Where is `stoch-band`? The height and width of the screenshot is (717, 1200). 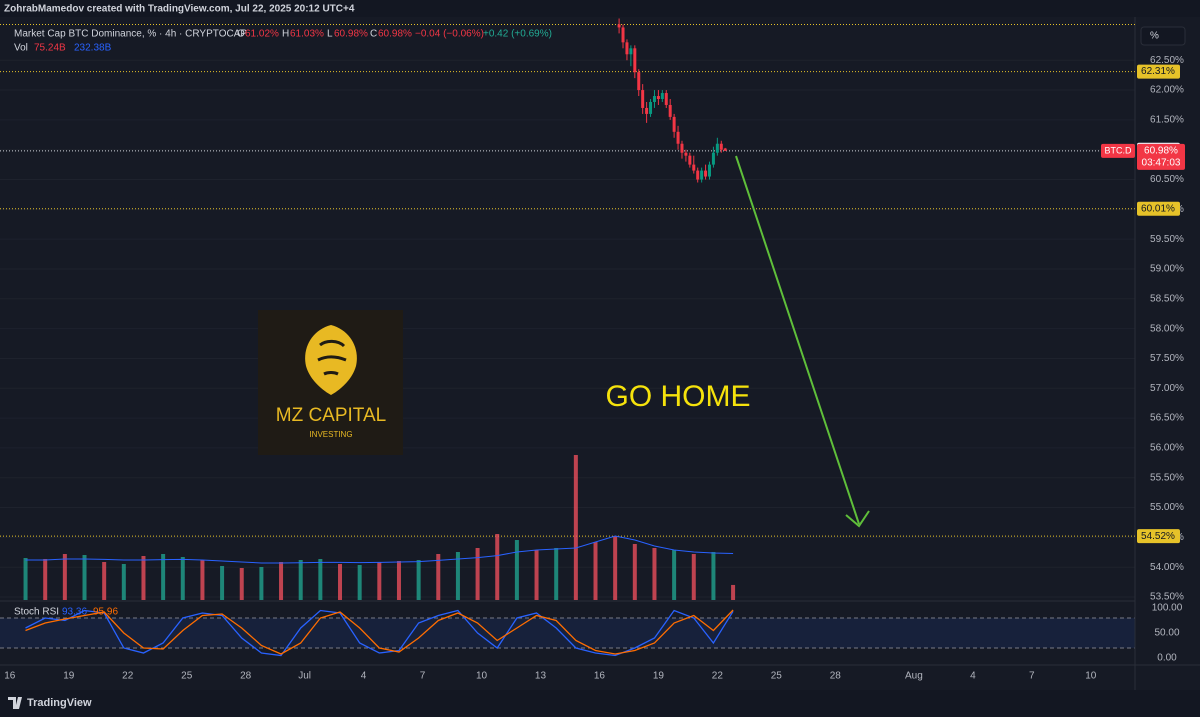
stoch-band is located at coordinates (567, 633).